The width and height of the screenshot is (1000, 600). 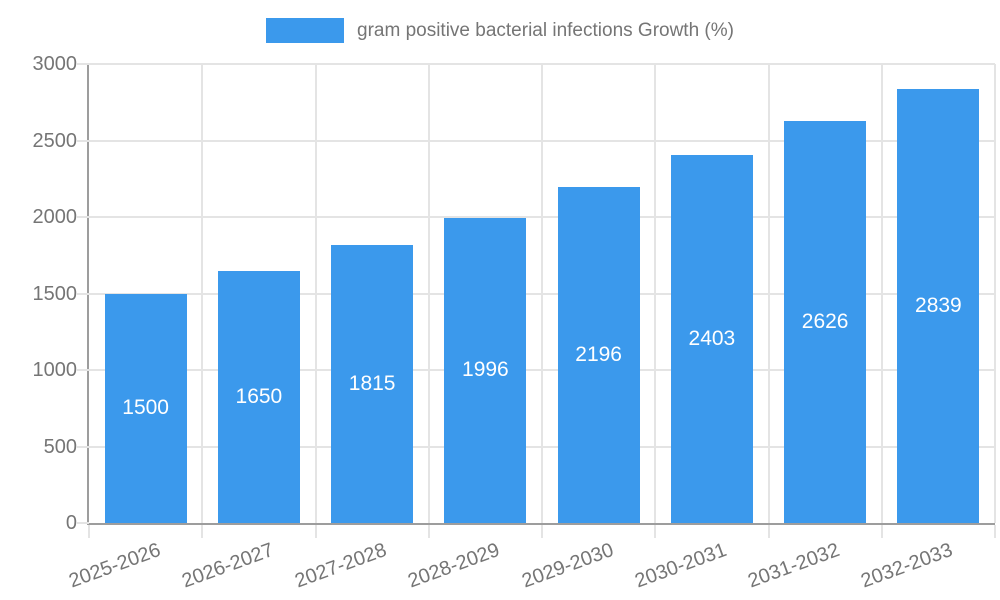 What do you see at coordinates (305, 30) in the screenshot?
I see `legend-swatch` at bounding box center [305, 30].